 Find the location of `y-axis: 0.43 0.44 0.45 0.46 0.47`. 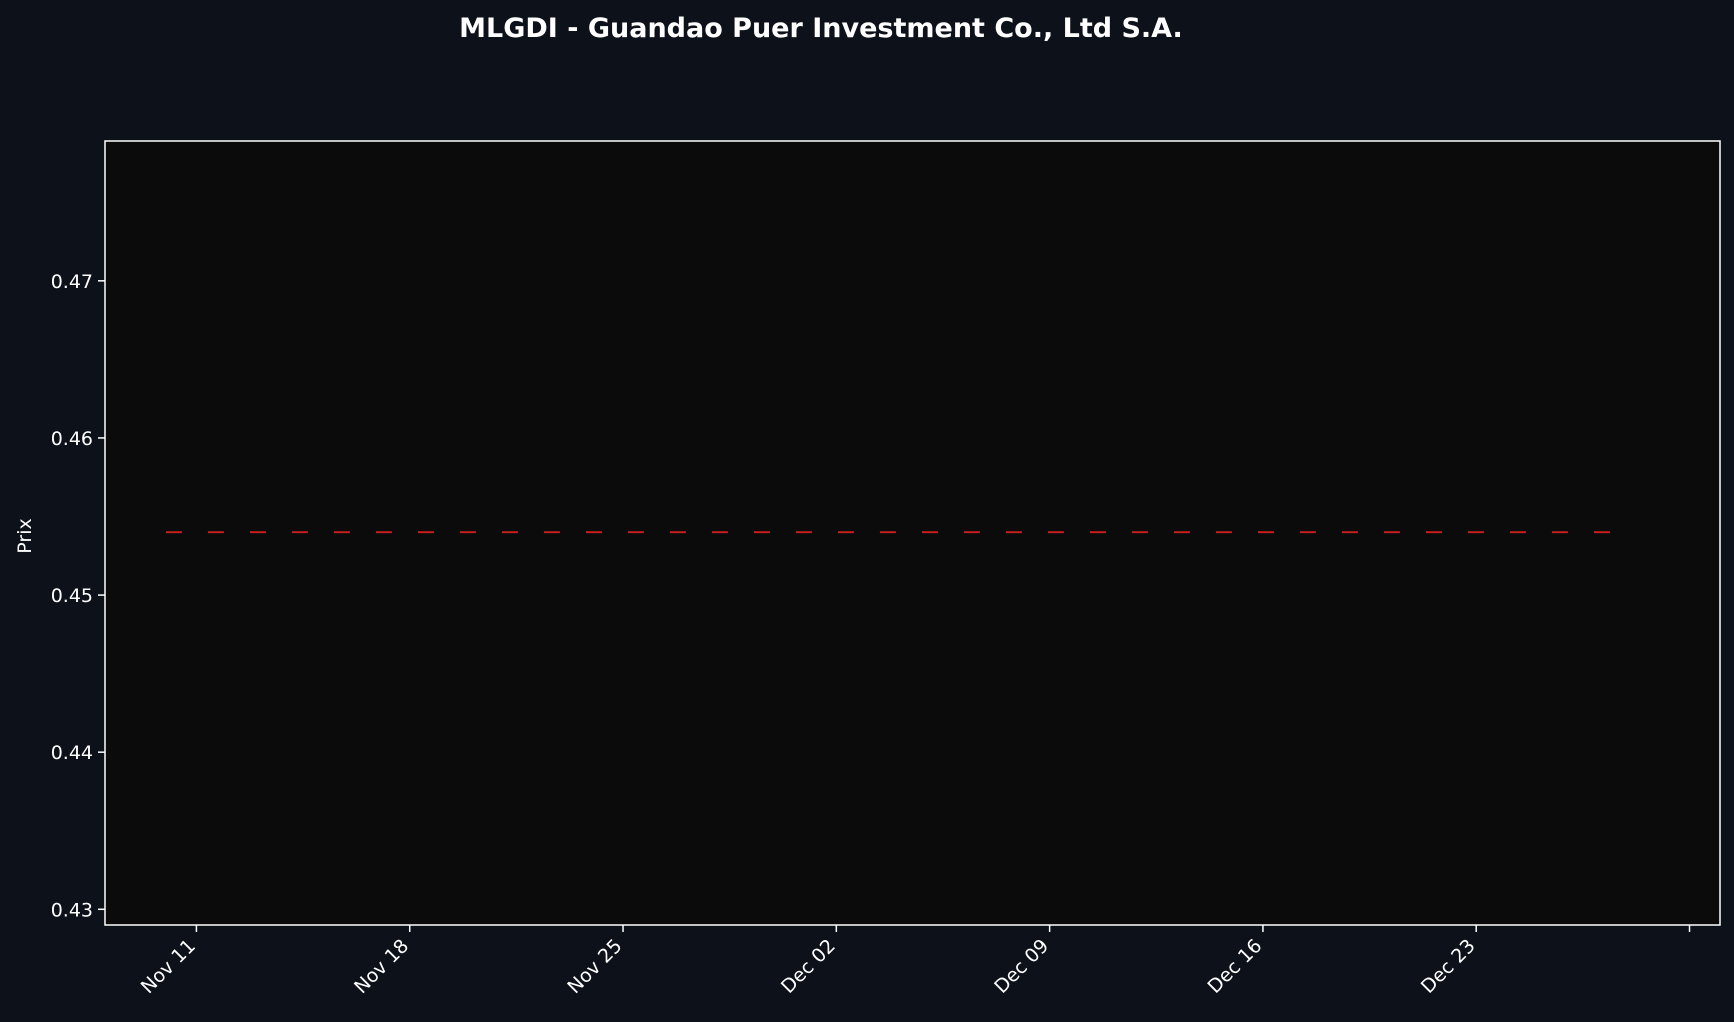

y-axis: 0.43 0.44 0.45 0.46 0.47 is located at coordinates (78, 596).